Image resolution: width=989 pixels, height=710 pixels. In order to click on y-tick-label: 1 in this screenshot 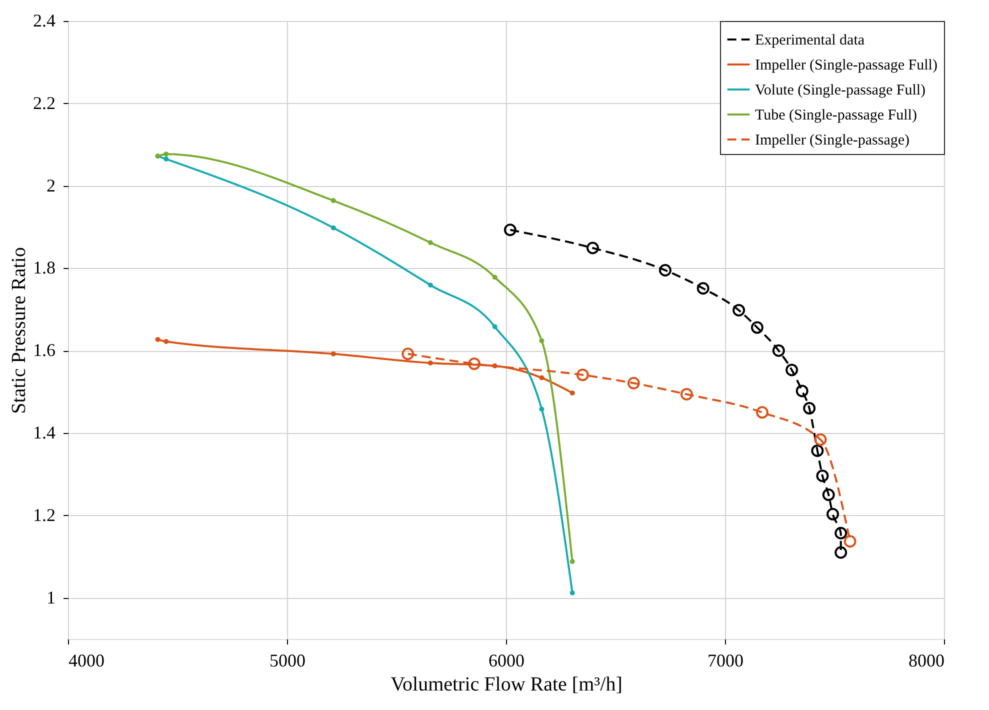, I will do `click(51, 597)`.